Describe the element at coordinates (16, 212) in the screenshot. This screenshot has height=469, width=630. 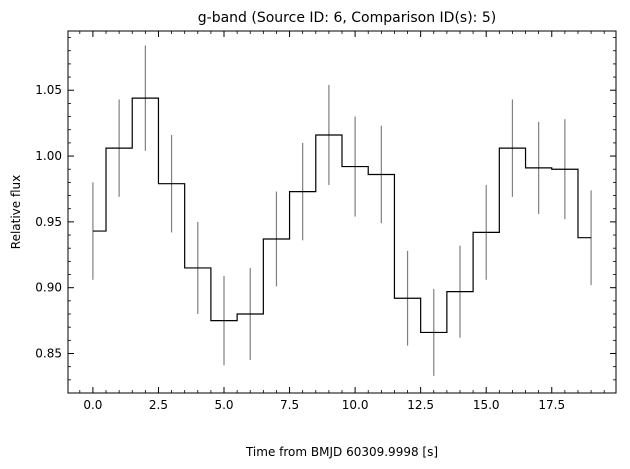
I see `y-axis-label: Relative flux` at that location.